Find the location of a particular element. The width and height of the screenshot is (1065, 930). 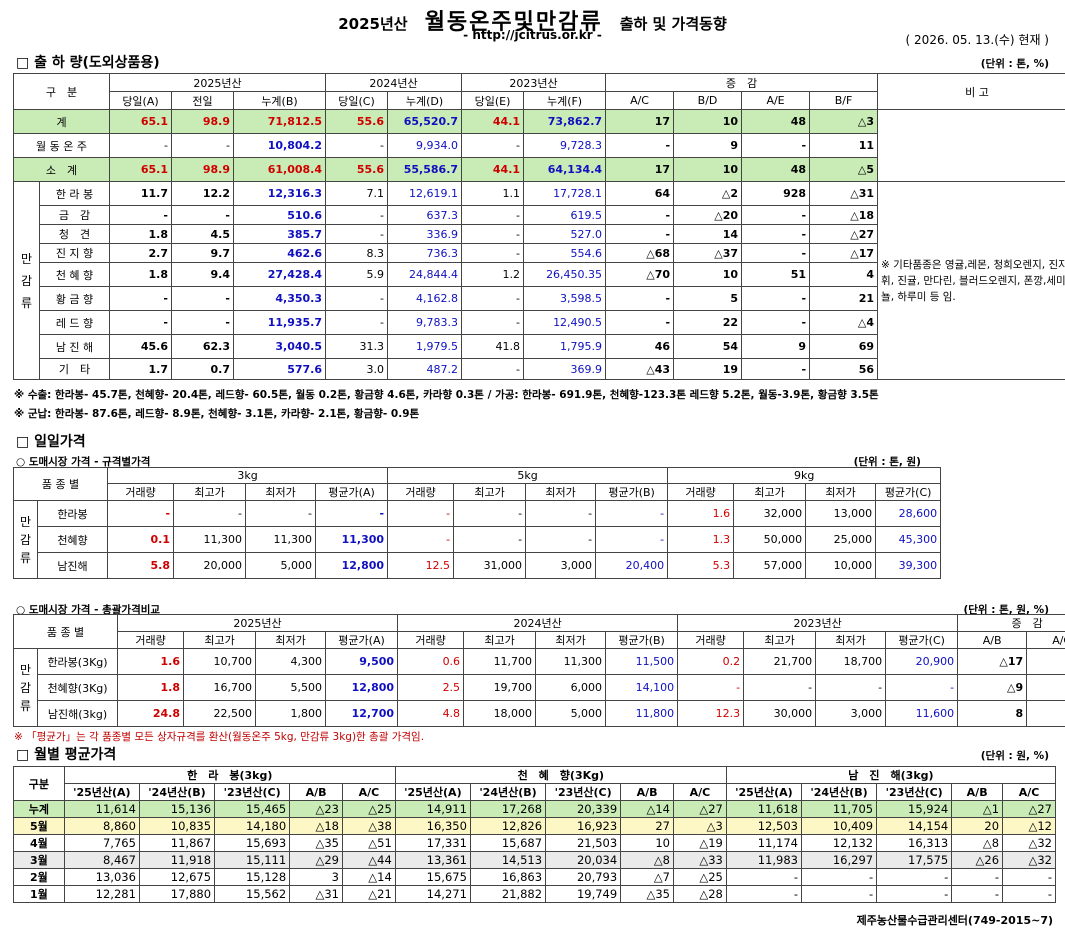

data-cell: 14,100 is located at coordinates (642, 687).